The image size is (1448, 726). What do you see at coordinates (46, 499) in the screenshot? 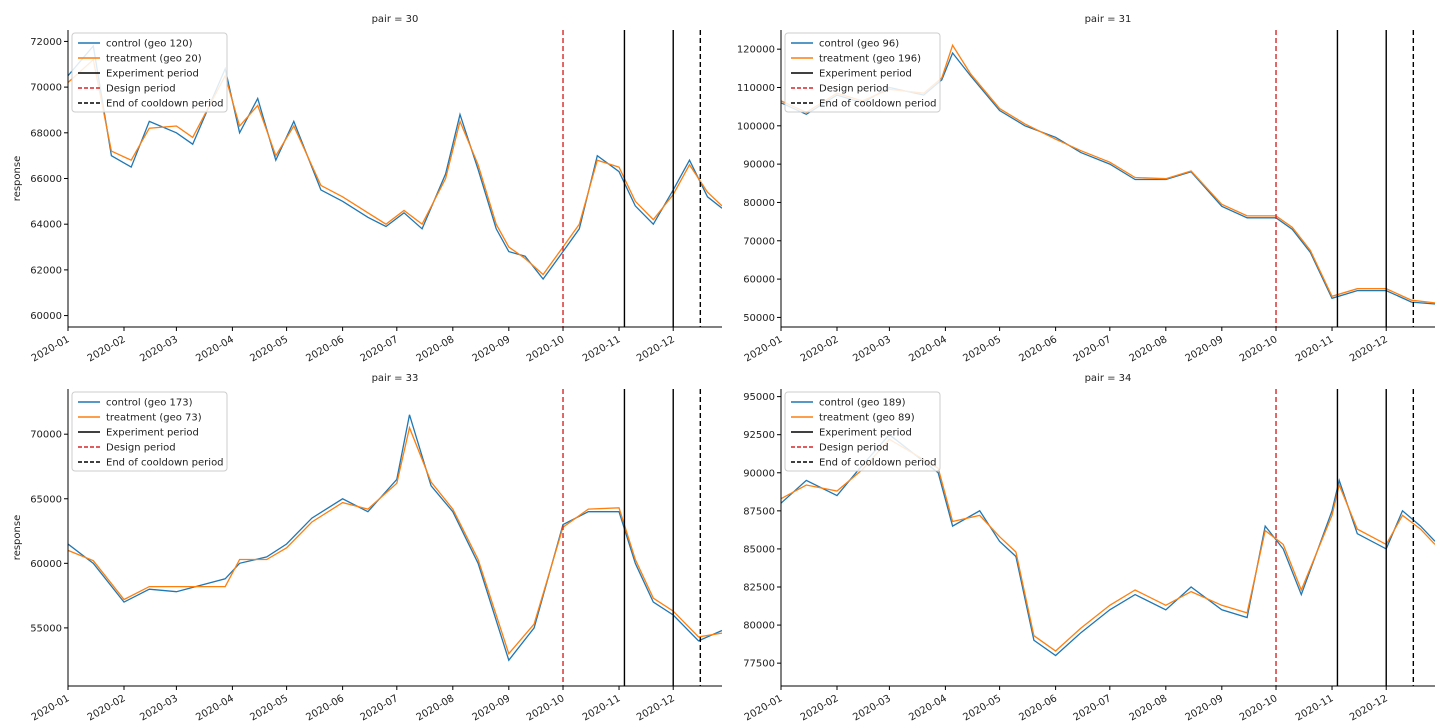
I see `y-tick-label: 65000` at bounding box center [46, 499].